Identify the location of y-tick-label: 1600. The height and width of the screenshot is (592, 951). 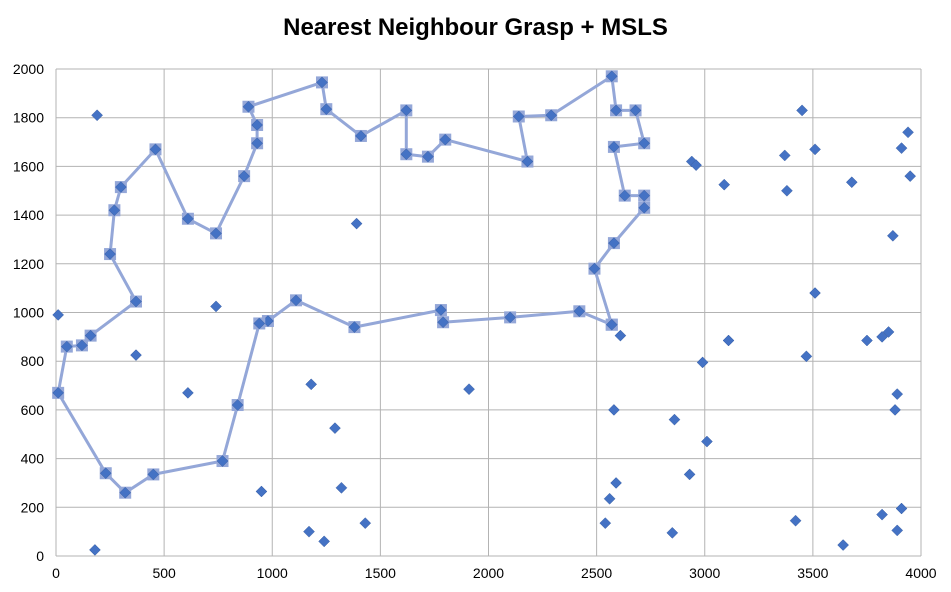
(28, 166).